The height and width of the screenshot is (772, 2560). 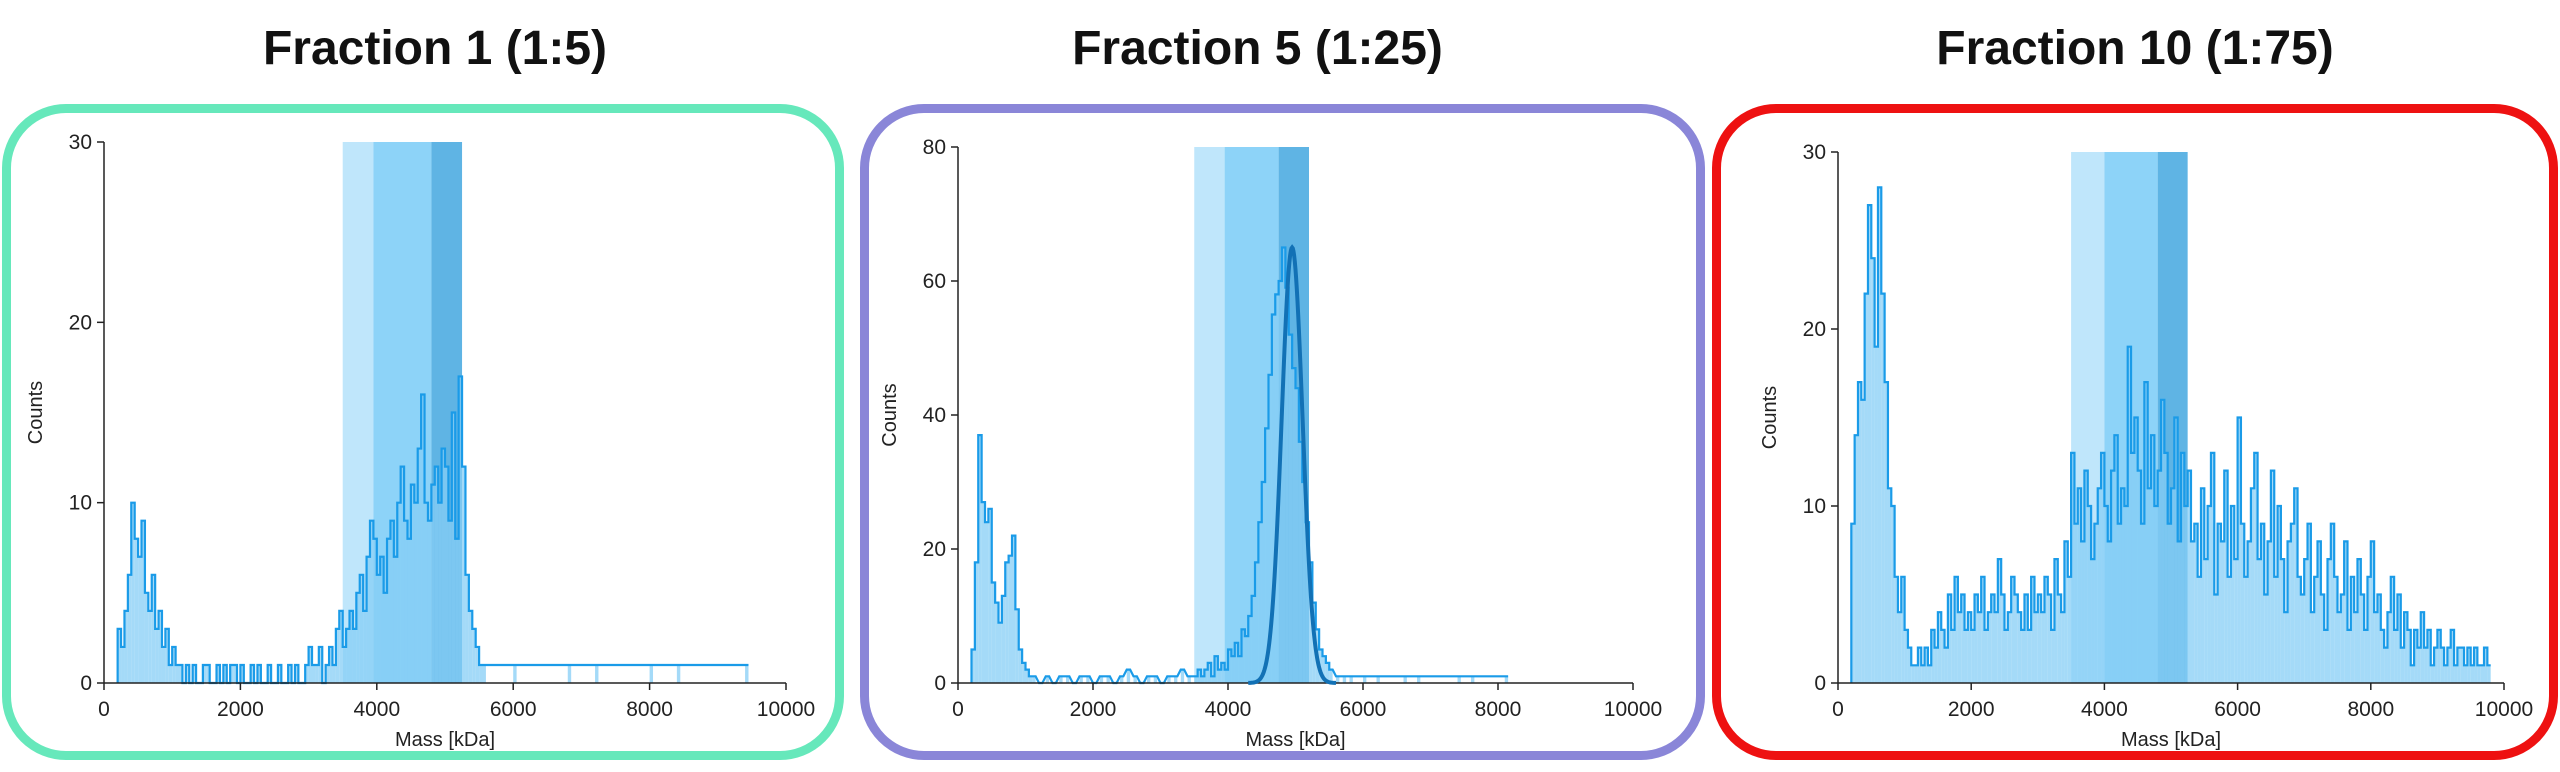 I want to click on y-axis-label: Counts, so click(x=36, y=412).